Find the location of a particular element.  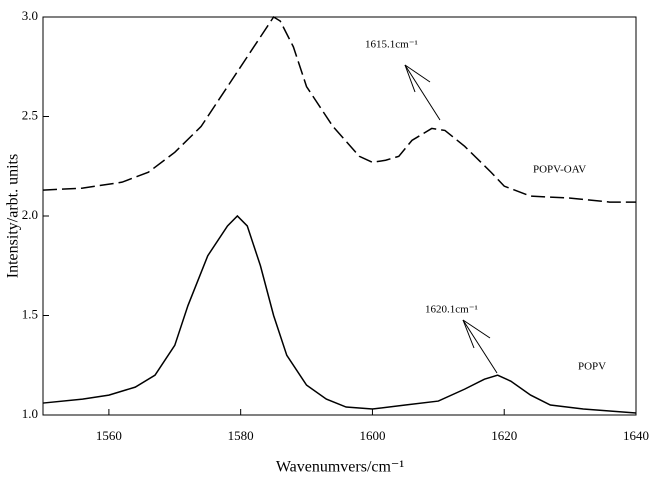

series-label: POPV is located at coordinates (592, 367).